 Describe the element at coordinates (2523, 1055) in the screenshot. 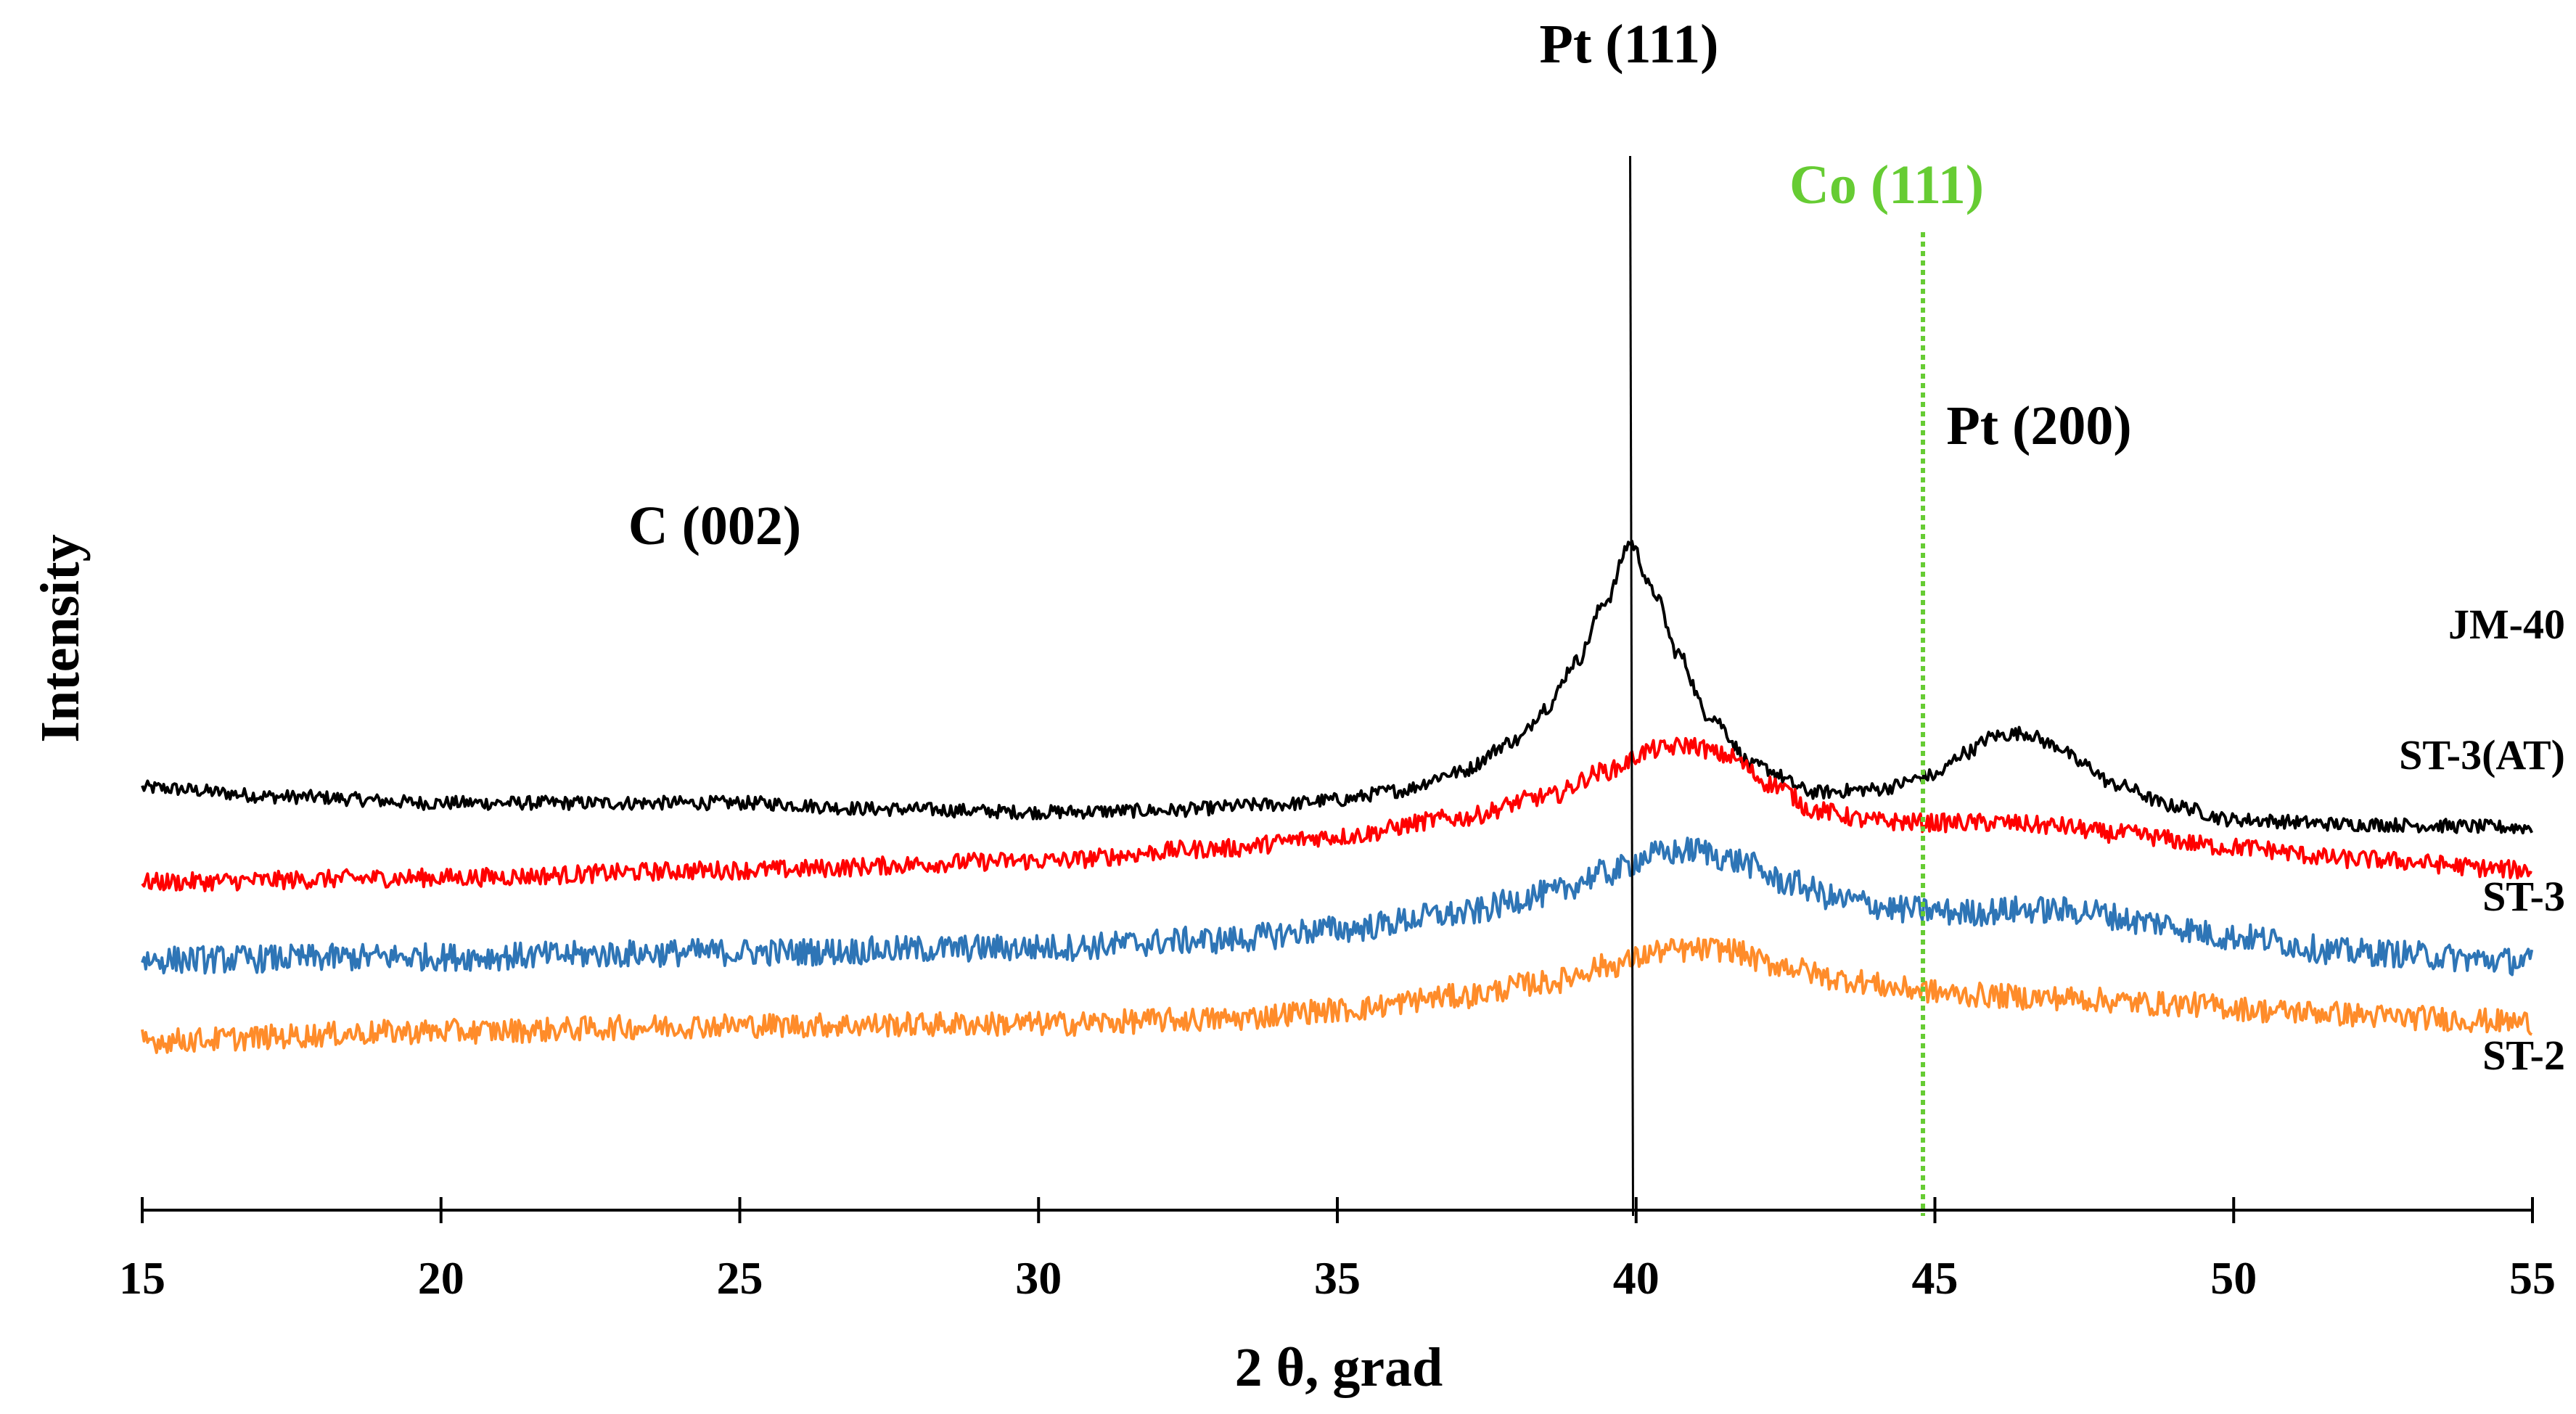

I see `series-label-st-2: ST-2` at that location.